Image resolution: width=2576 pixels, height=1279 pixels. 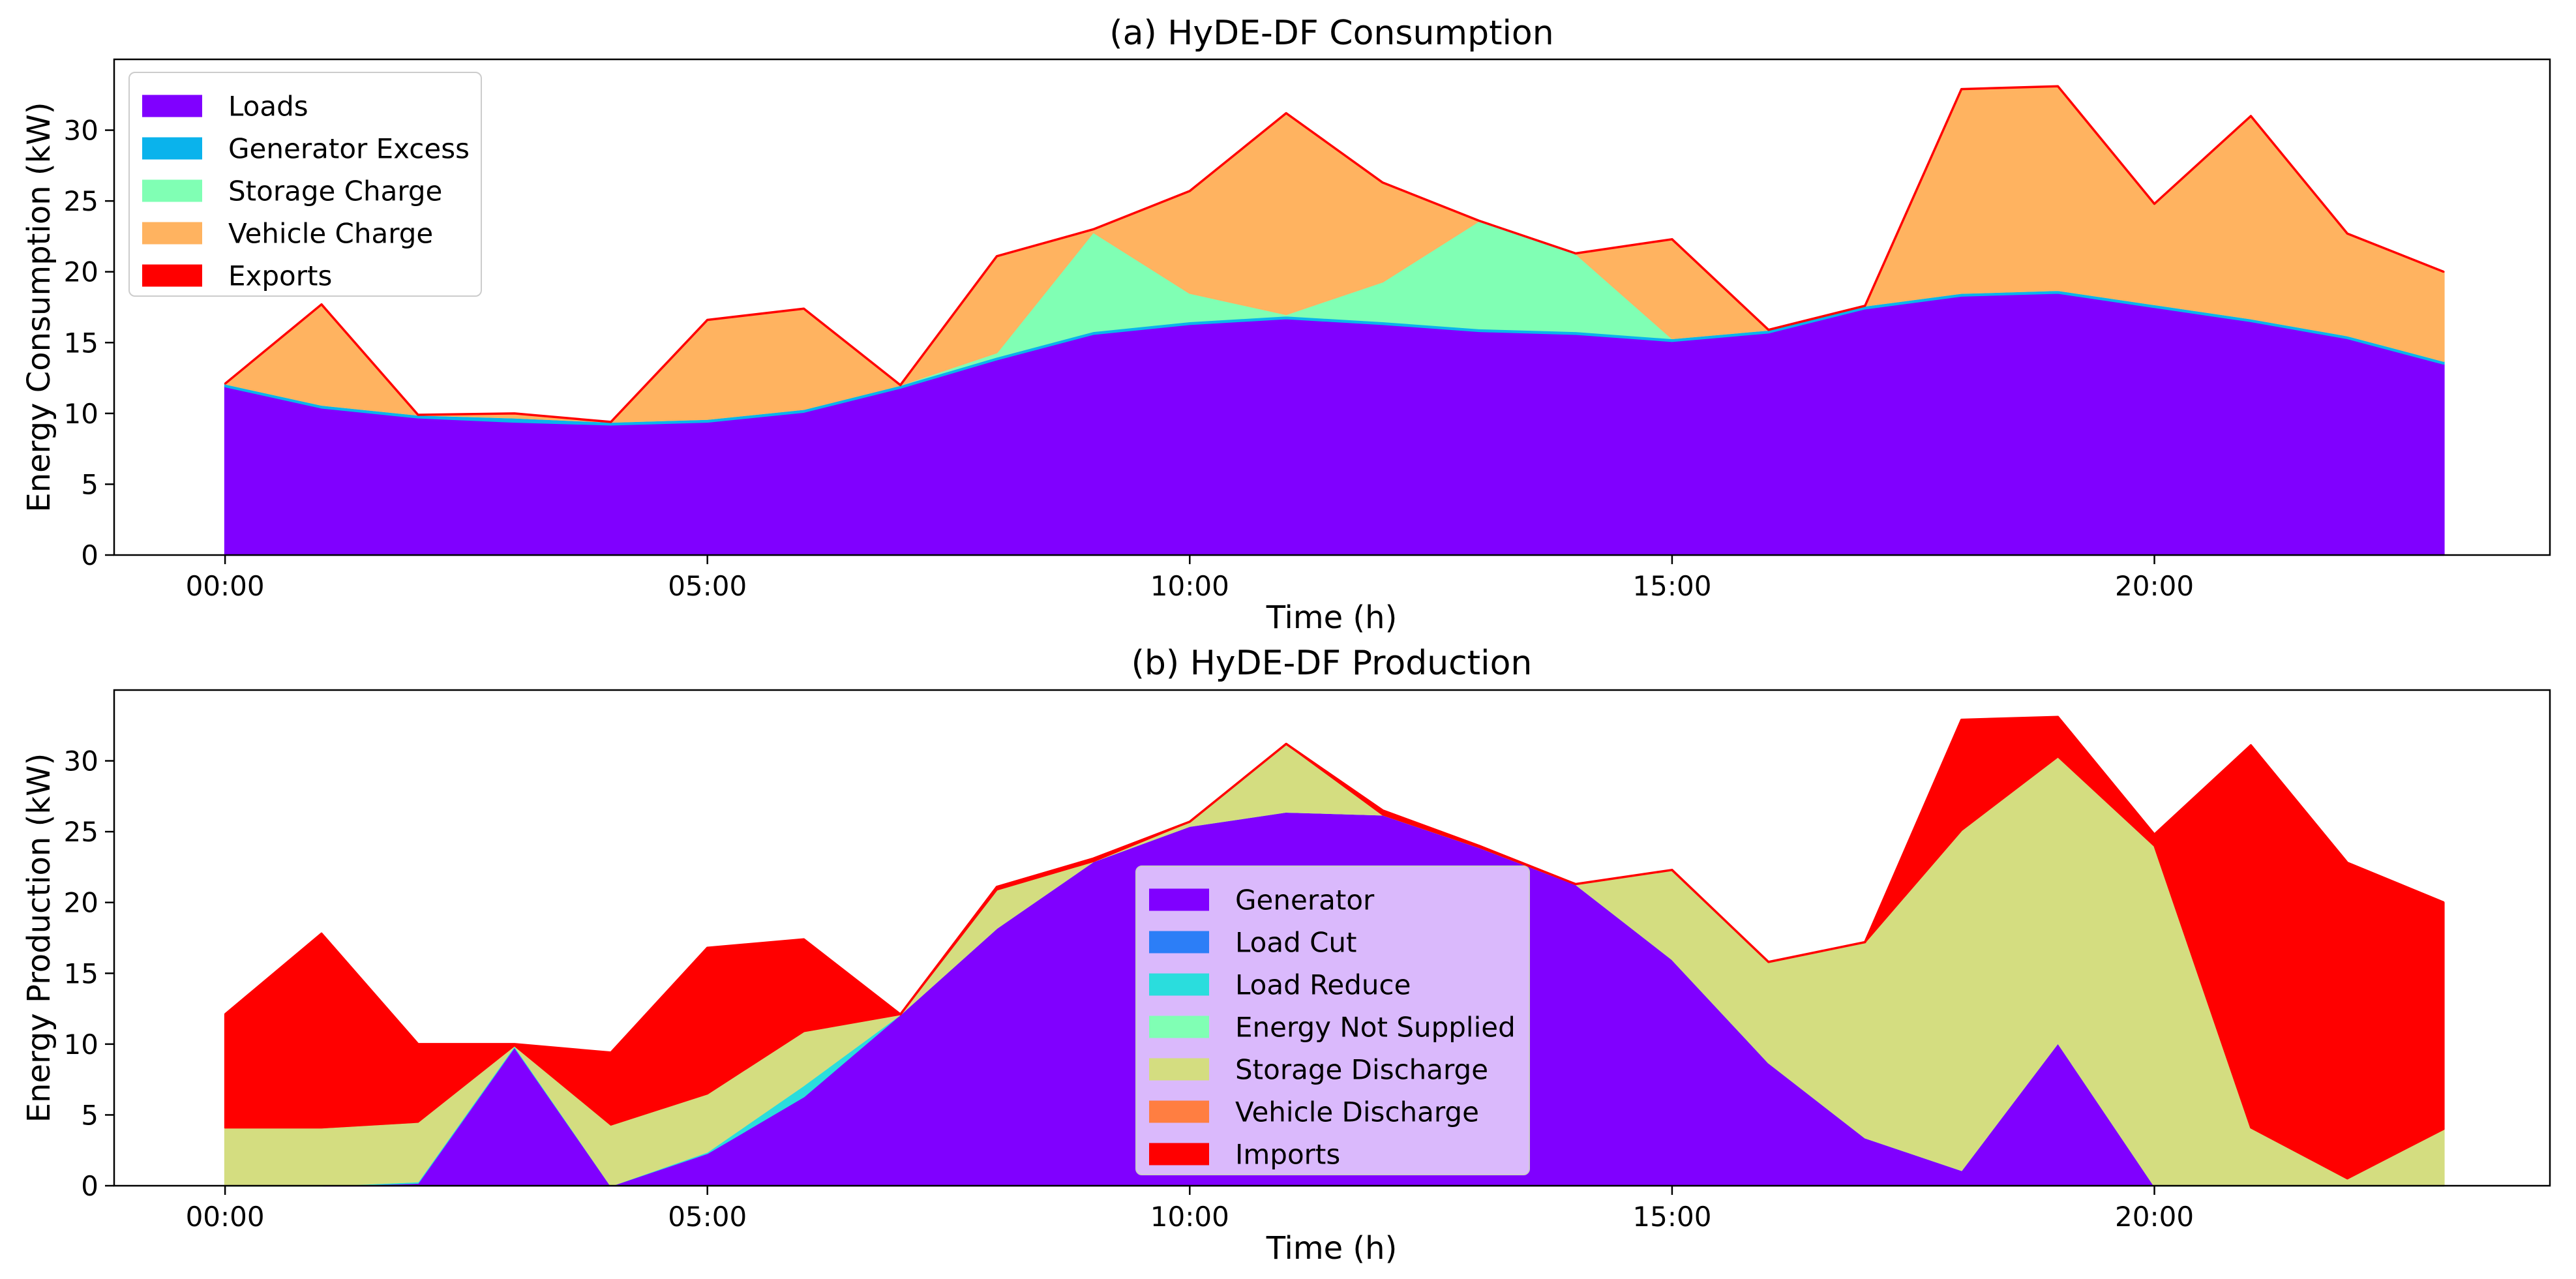 I want to click on production-x-tick-label: 05:00, so click(x=707, y=1217).